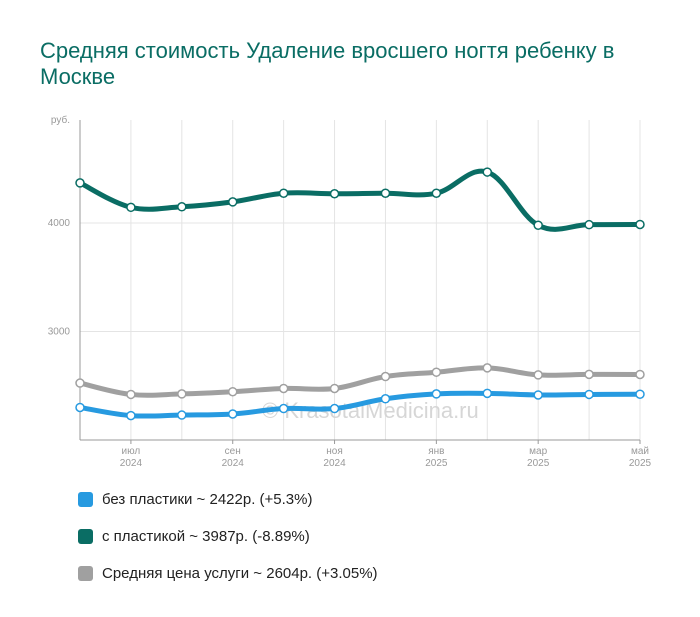 The width and height of the screenshot is (700, 617). Describe the element at coordinates (240, 573) in the screenshot. I see `legend-label: Средняя цена услуги ~ 2604р. (+3.05%)` at that location.